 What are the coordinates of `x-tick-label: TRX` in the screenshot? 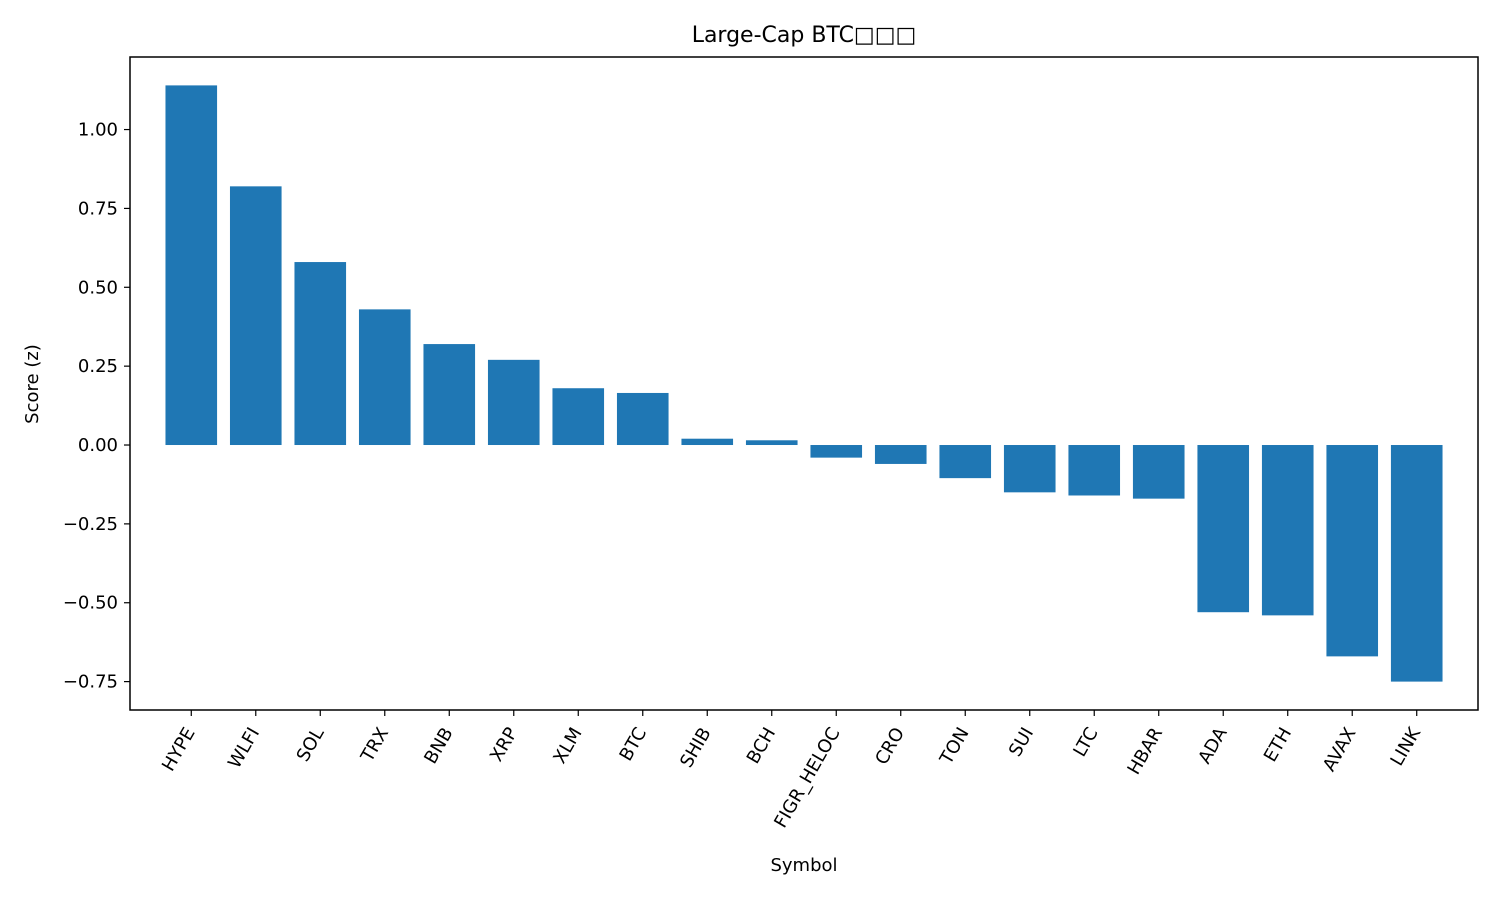 It's located at (374, 745).